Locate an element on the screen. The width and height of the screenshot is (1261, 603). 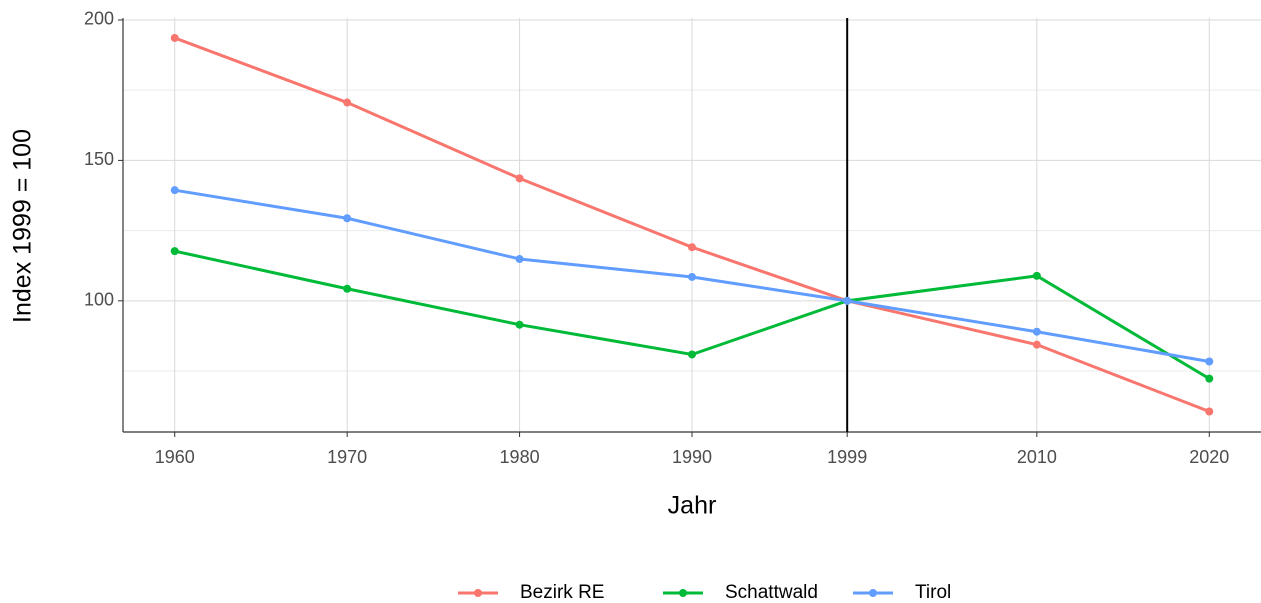
legend-label: Schattwald is located at coordinates (771, 592).